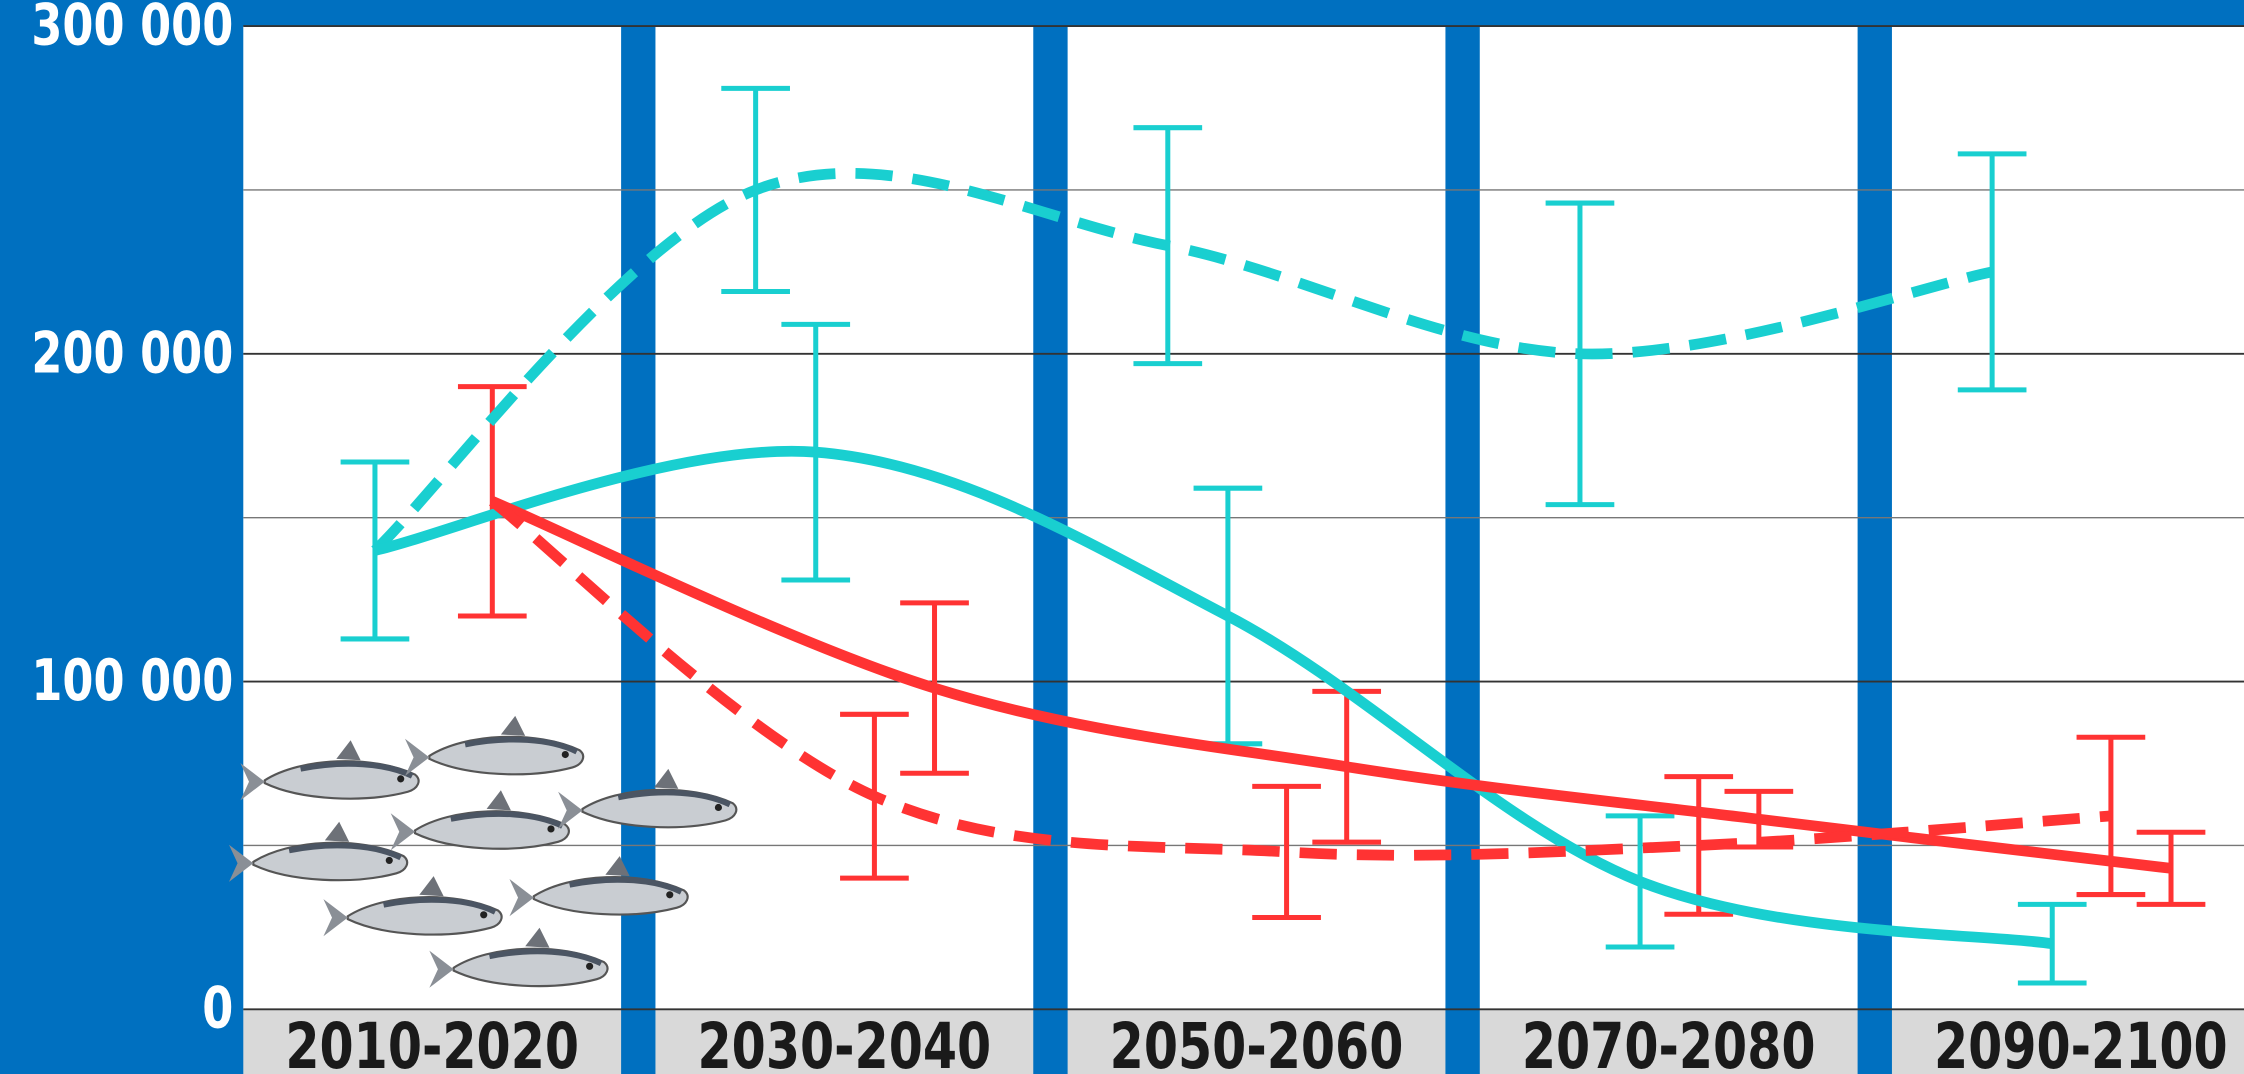 This screenshot has width=2244, height=1074. Describe the element at coordinates (132, 681) in the screenshot. I see `y-tick-label: 100 000` at that location.